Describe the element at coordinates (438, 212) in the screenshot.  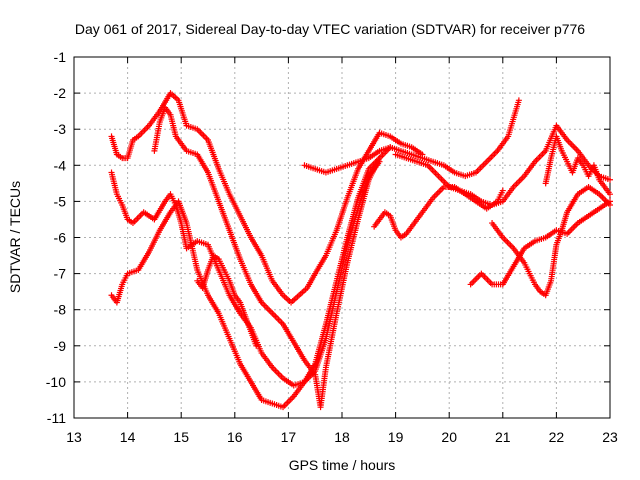
I see `series-track-g` at that location.